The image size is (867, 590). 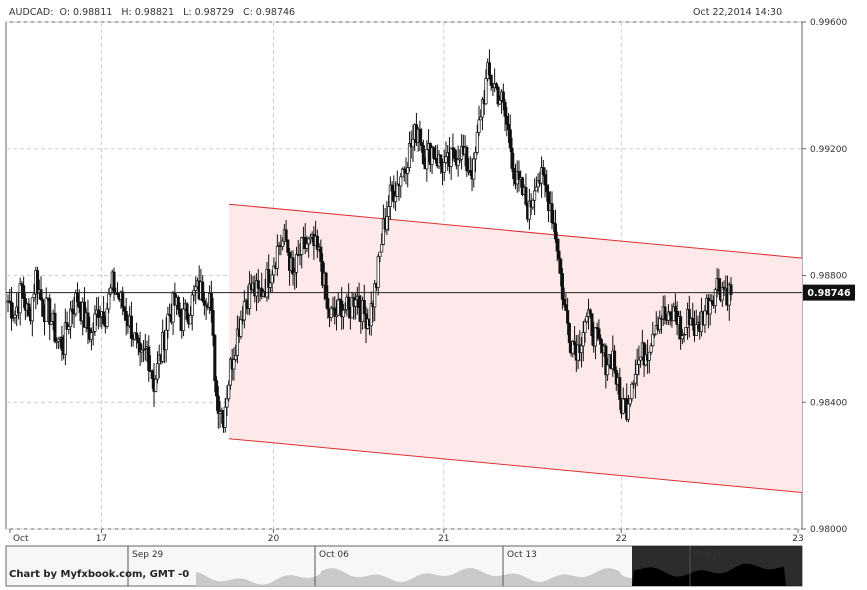 I want to click on datetime-label: Oct 22,2014 14:30, so click(x=738, y=12).